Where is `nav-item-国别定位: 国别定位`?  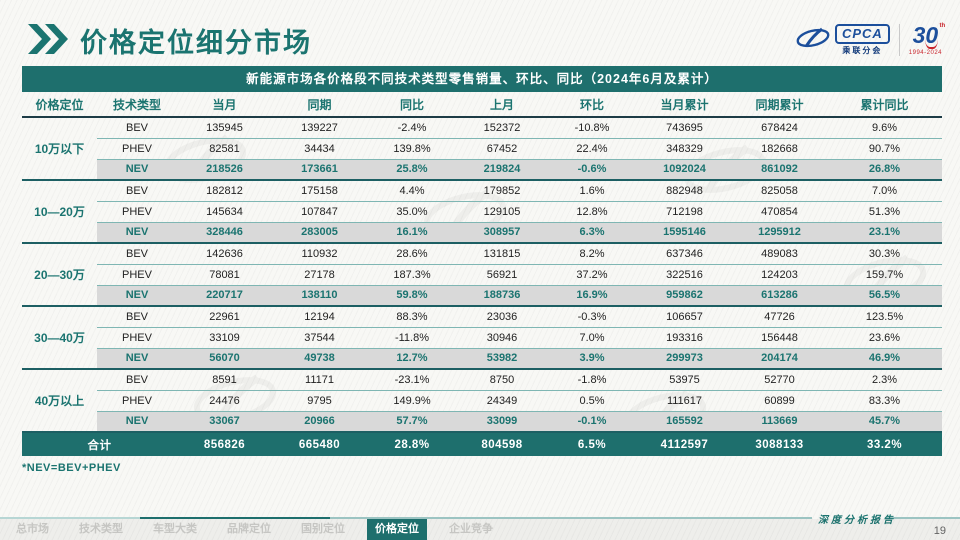
nav-item-国别定位: 国别定位 is located at coordinates (323, 529).